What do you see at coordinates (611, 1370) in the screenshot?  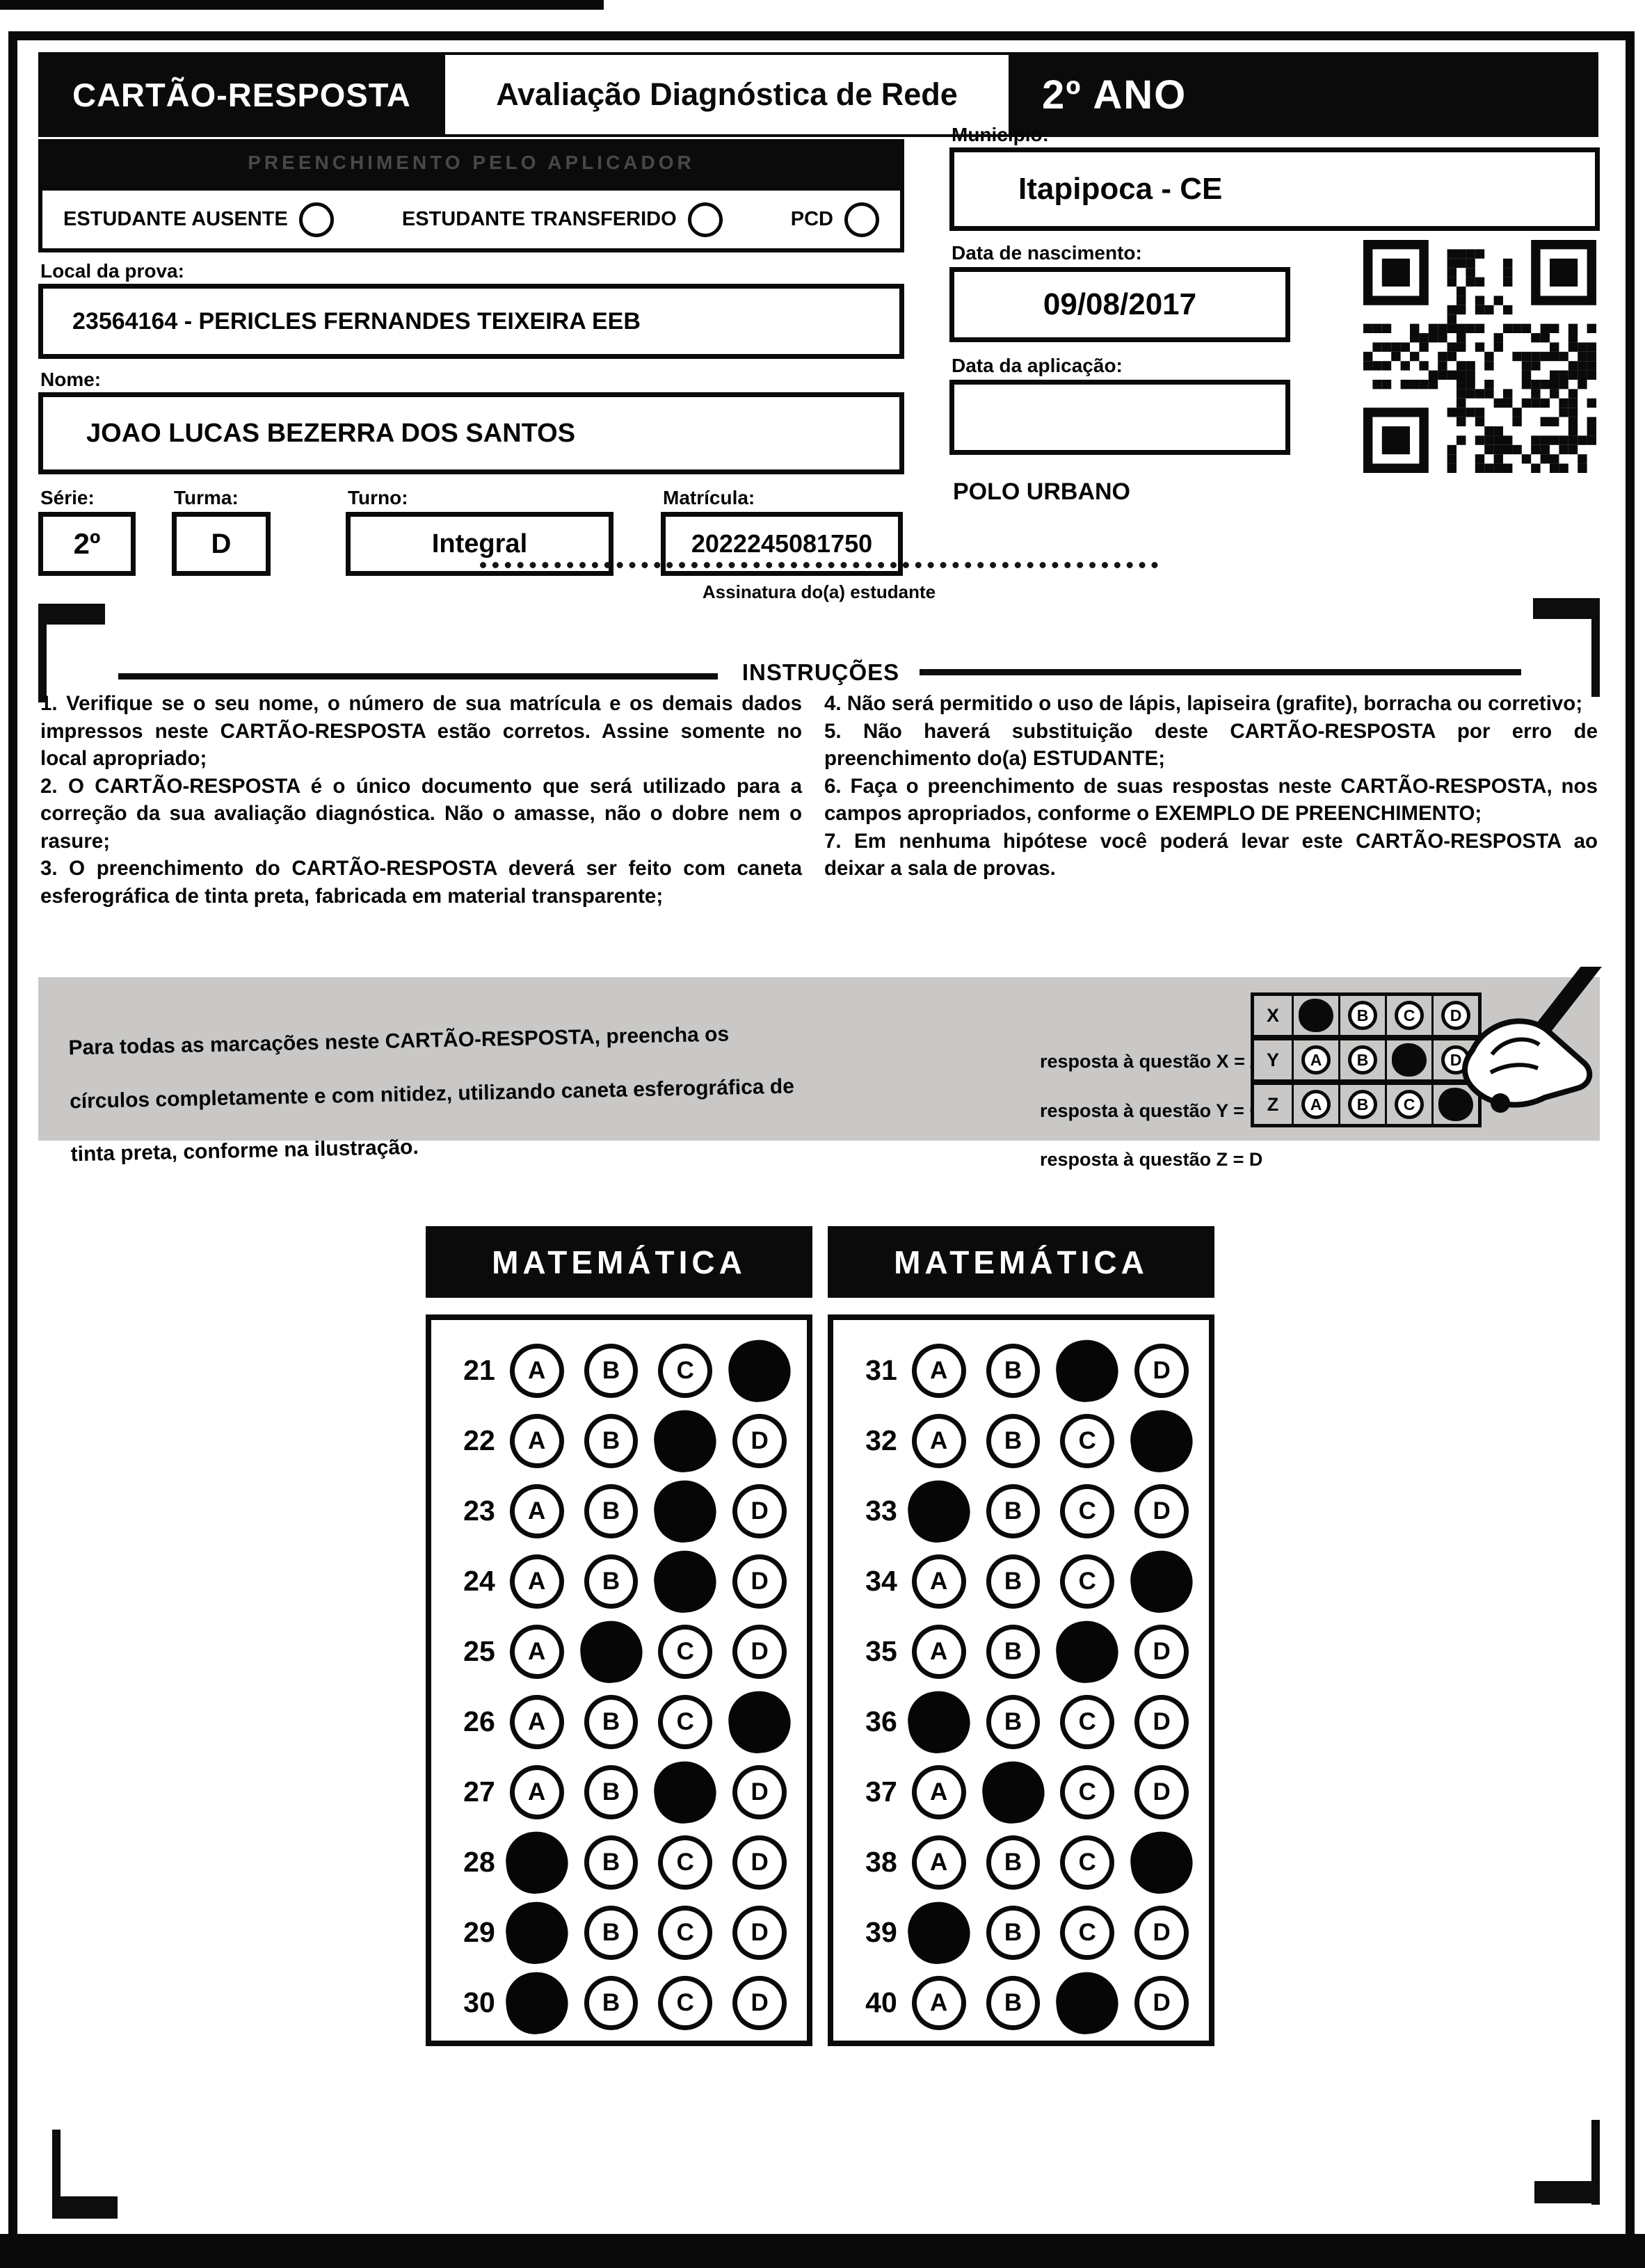 I see `bubble-21-b: B` at bounding box center [611, 1370].